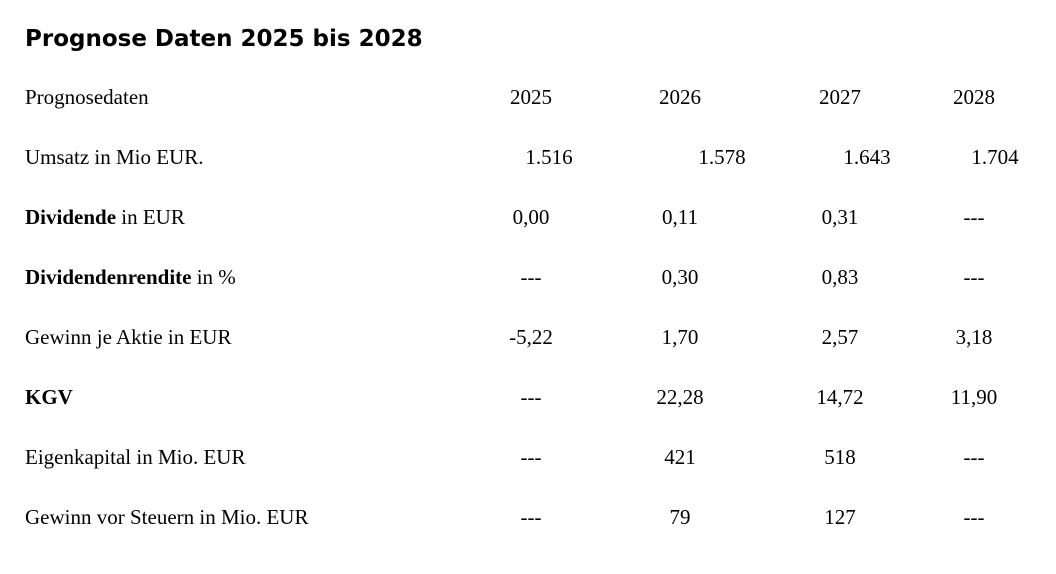  Describe the element at coordinates (213, 277) in the screenshot. I see `row-label-text: in %` at that location.